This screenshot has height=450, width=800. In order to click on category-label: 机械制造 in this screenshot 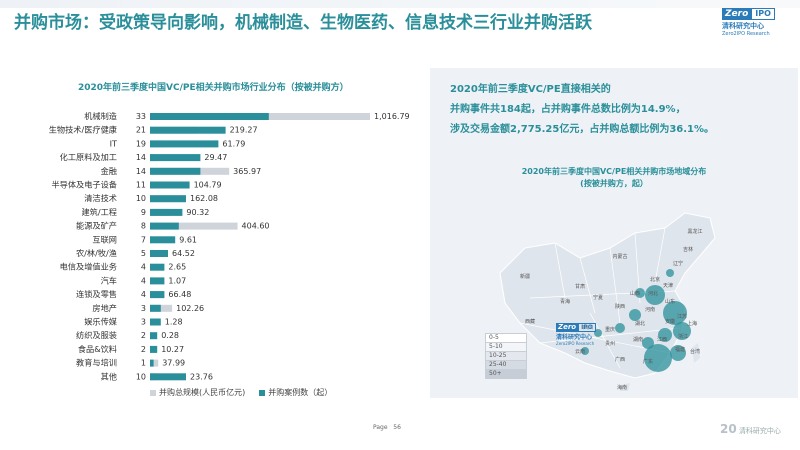, I will do `click(100, 116)`.